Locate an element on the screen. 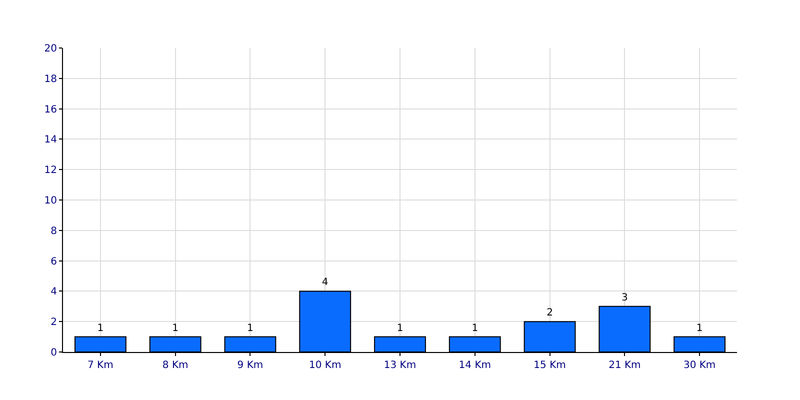 This screenshot has height=400, width=800. y-tick-label: 16 is located at coordinates (50, 110).